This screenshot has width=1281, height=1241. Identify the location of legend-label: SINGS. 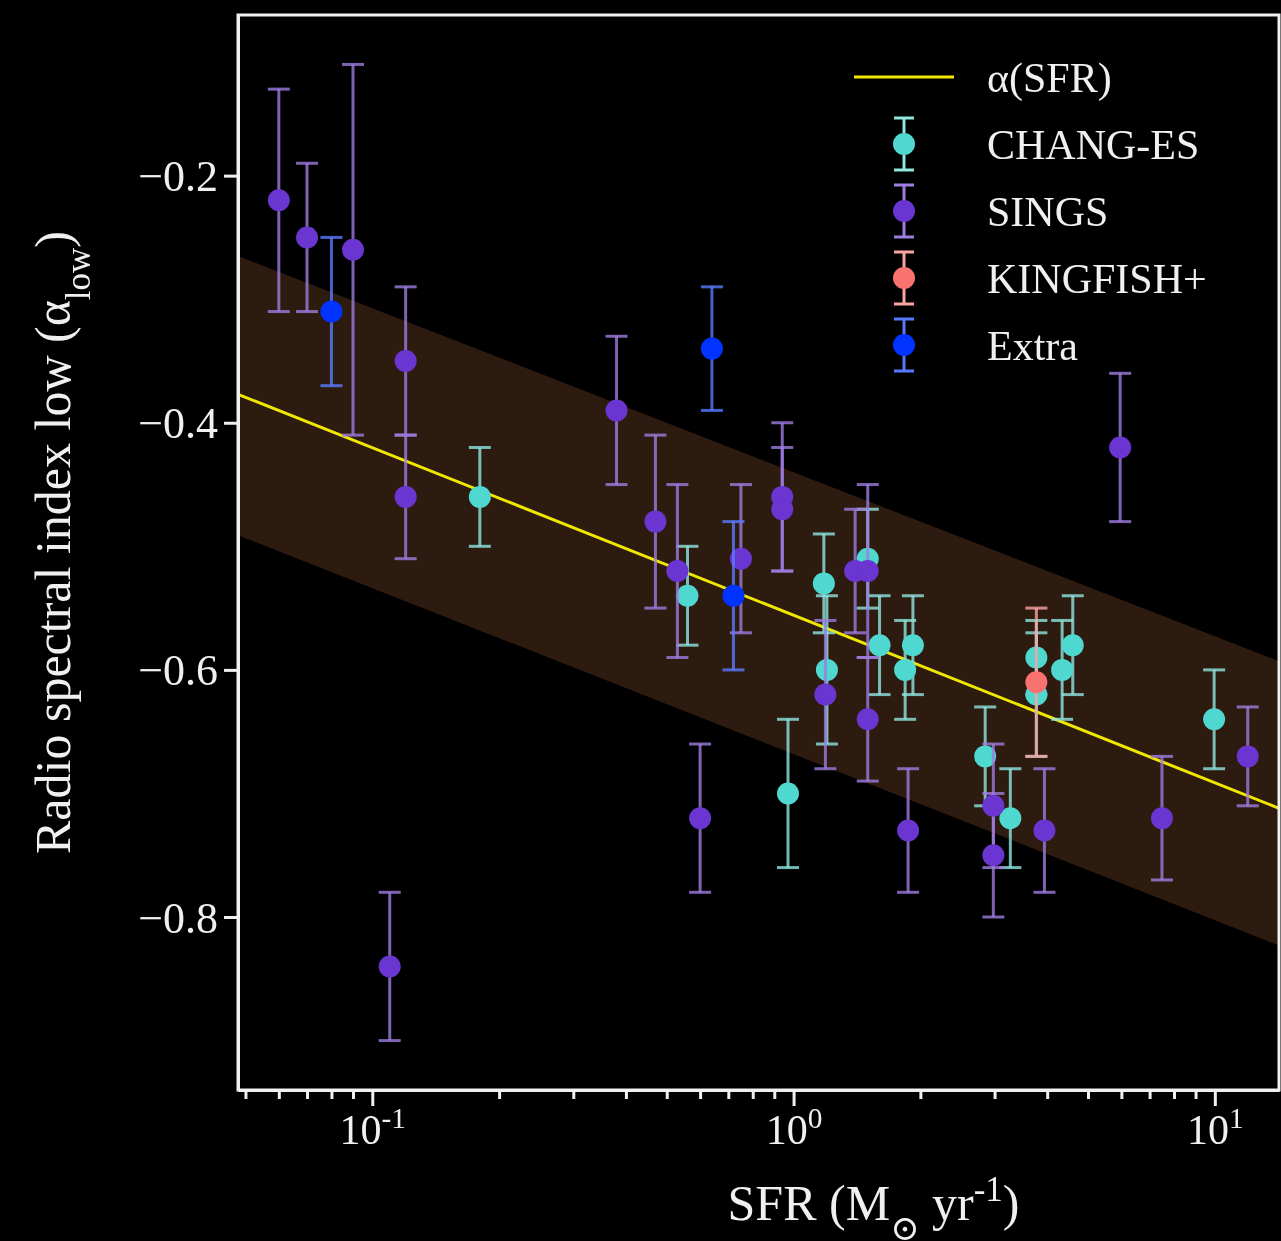
(1048, 212).